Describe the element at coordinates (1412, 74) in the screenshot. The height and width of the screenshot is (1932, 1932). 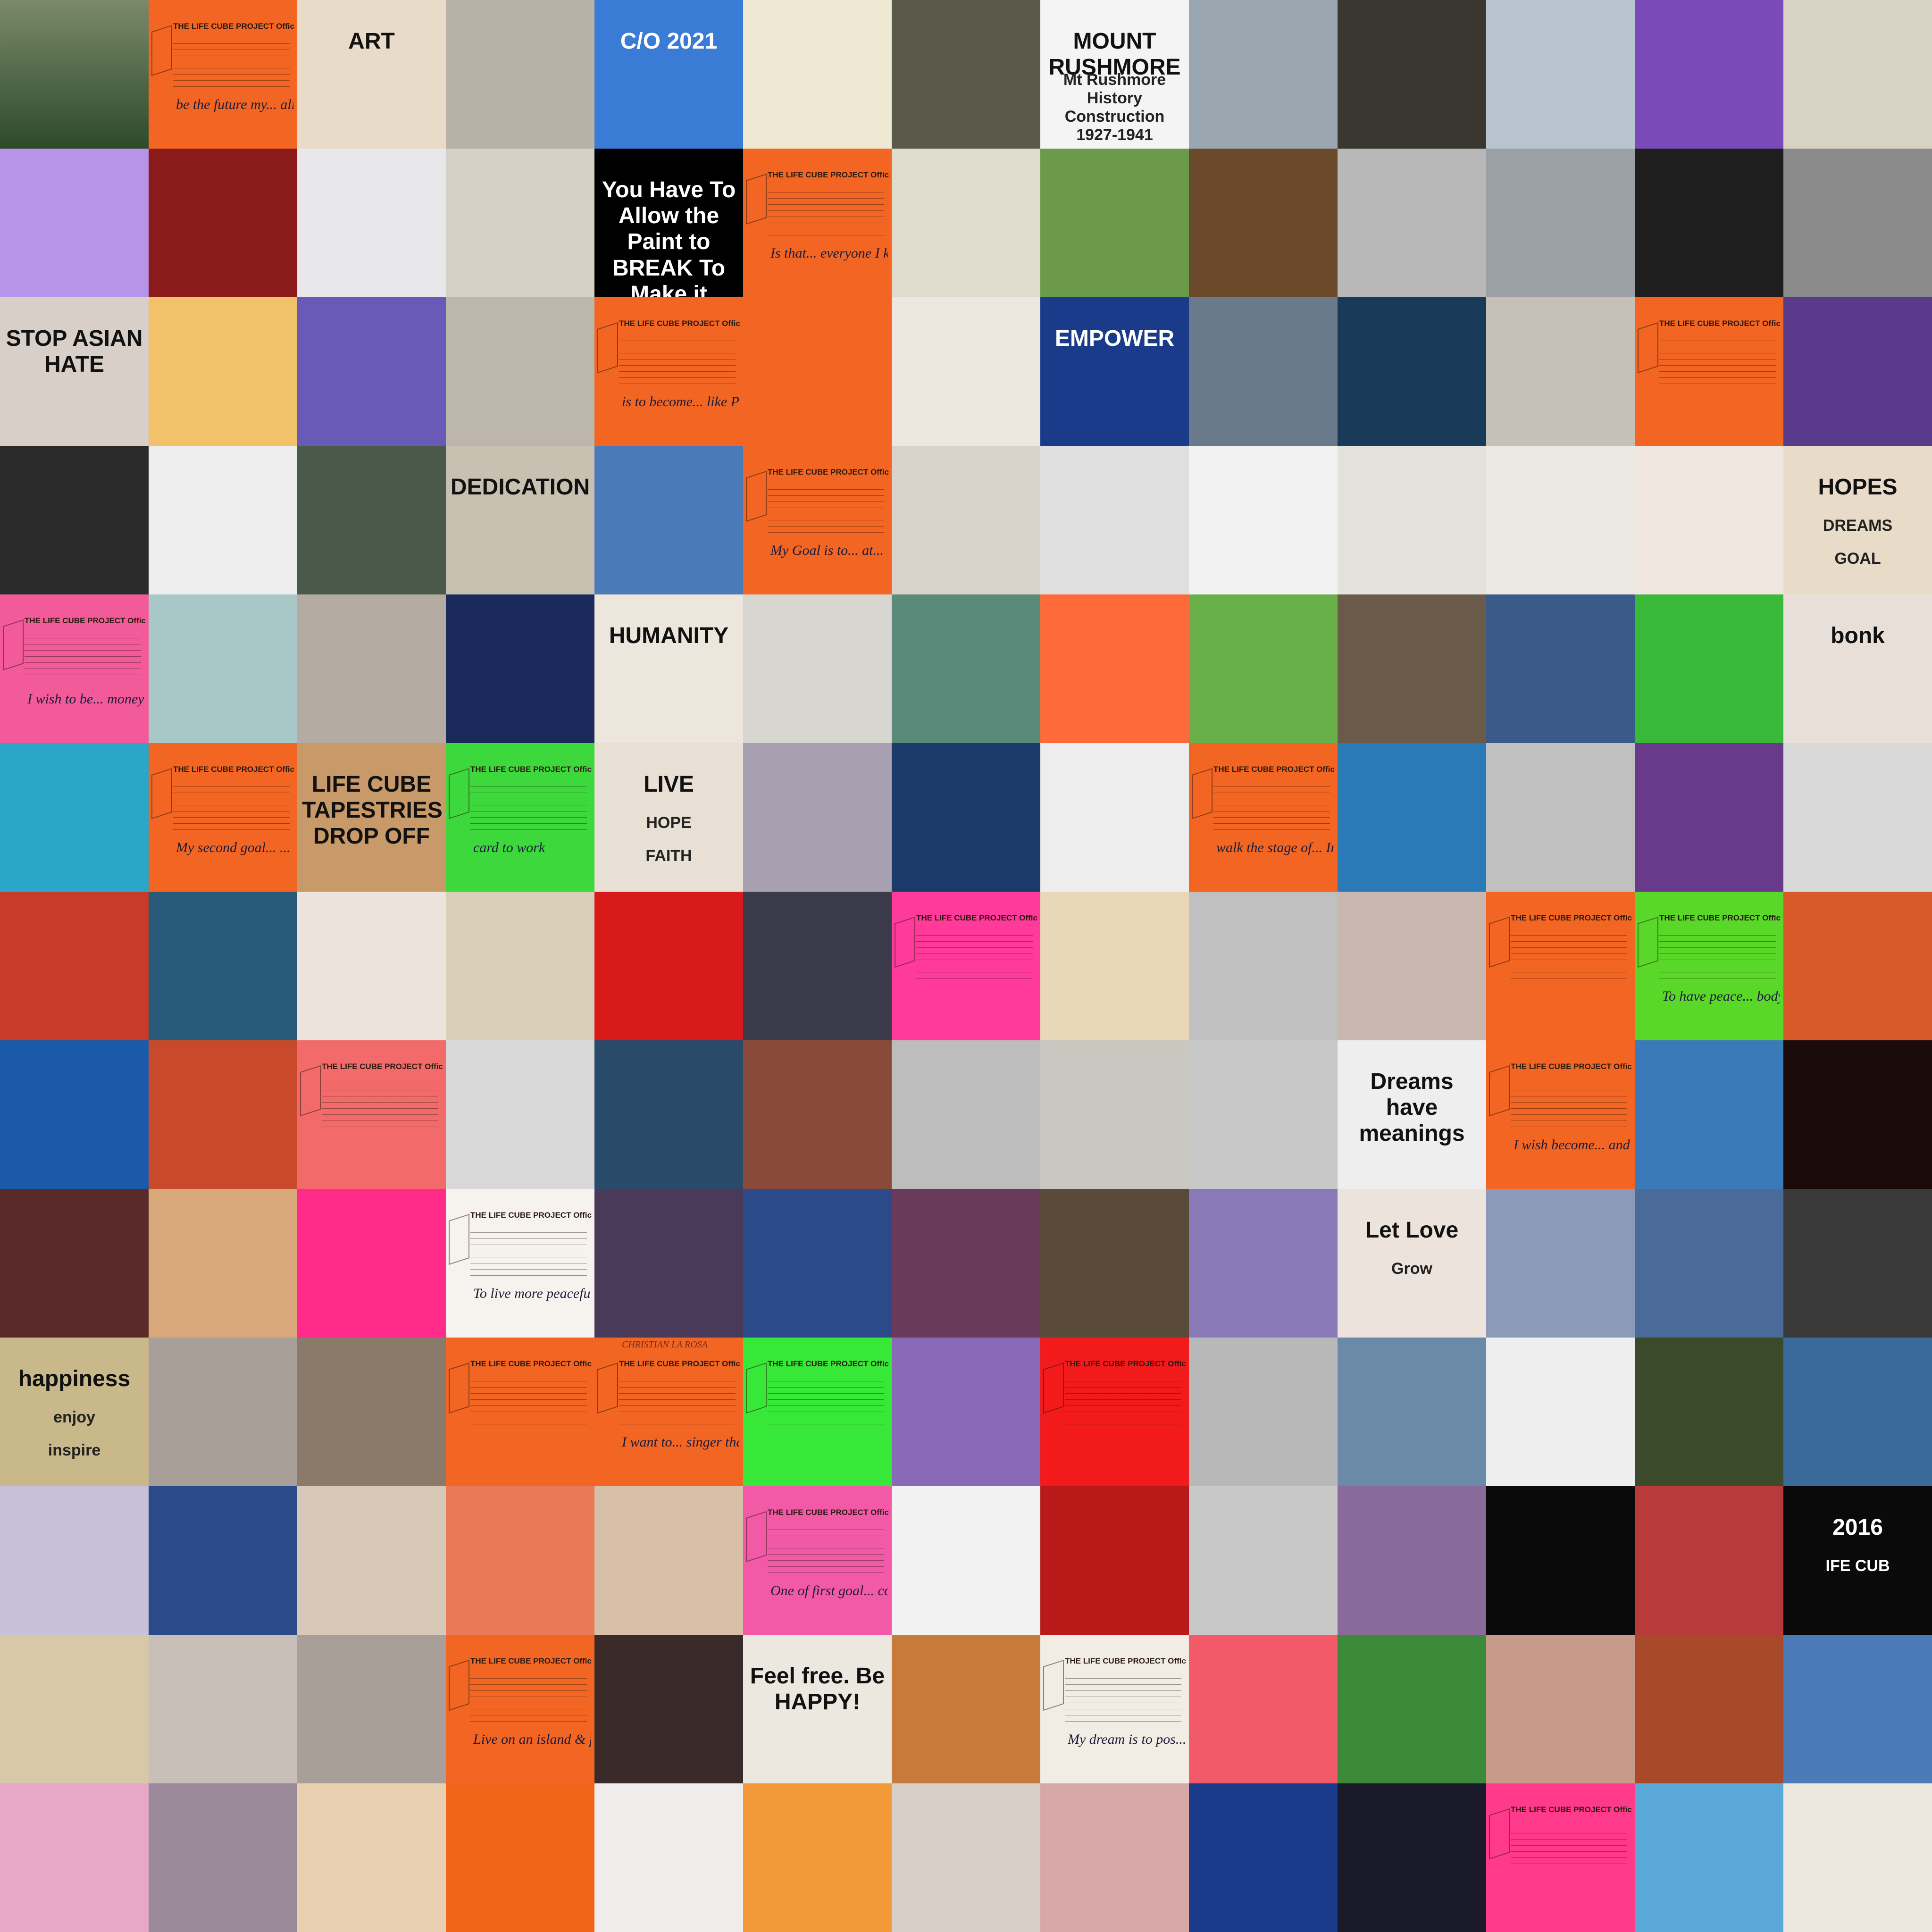
I see `collage-tile-r0-c9` at that location.